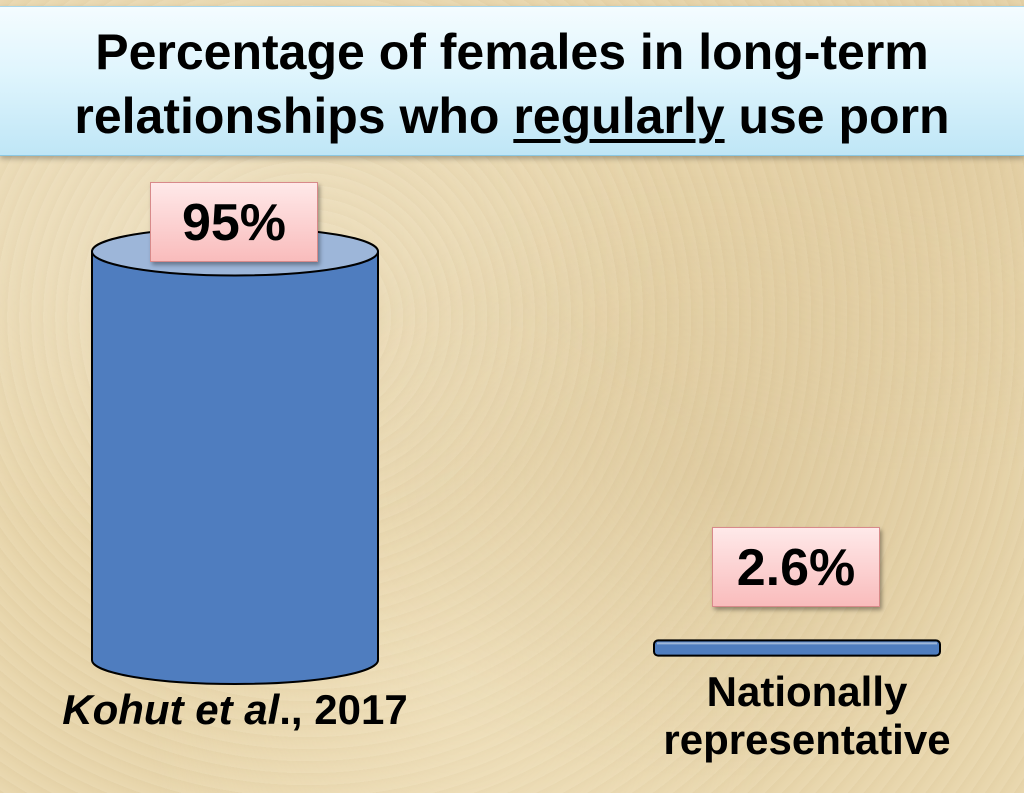 The height and width of the screenshot is (793, 1024). I want to click on chart-title-emphasis: regularly, so click(619, 116).